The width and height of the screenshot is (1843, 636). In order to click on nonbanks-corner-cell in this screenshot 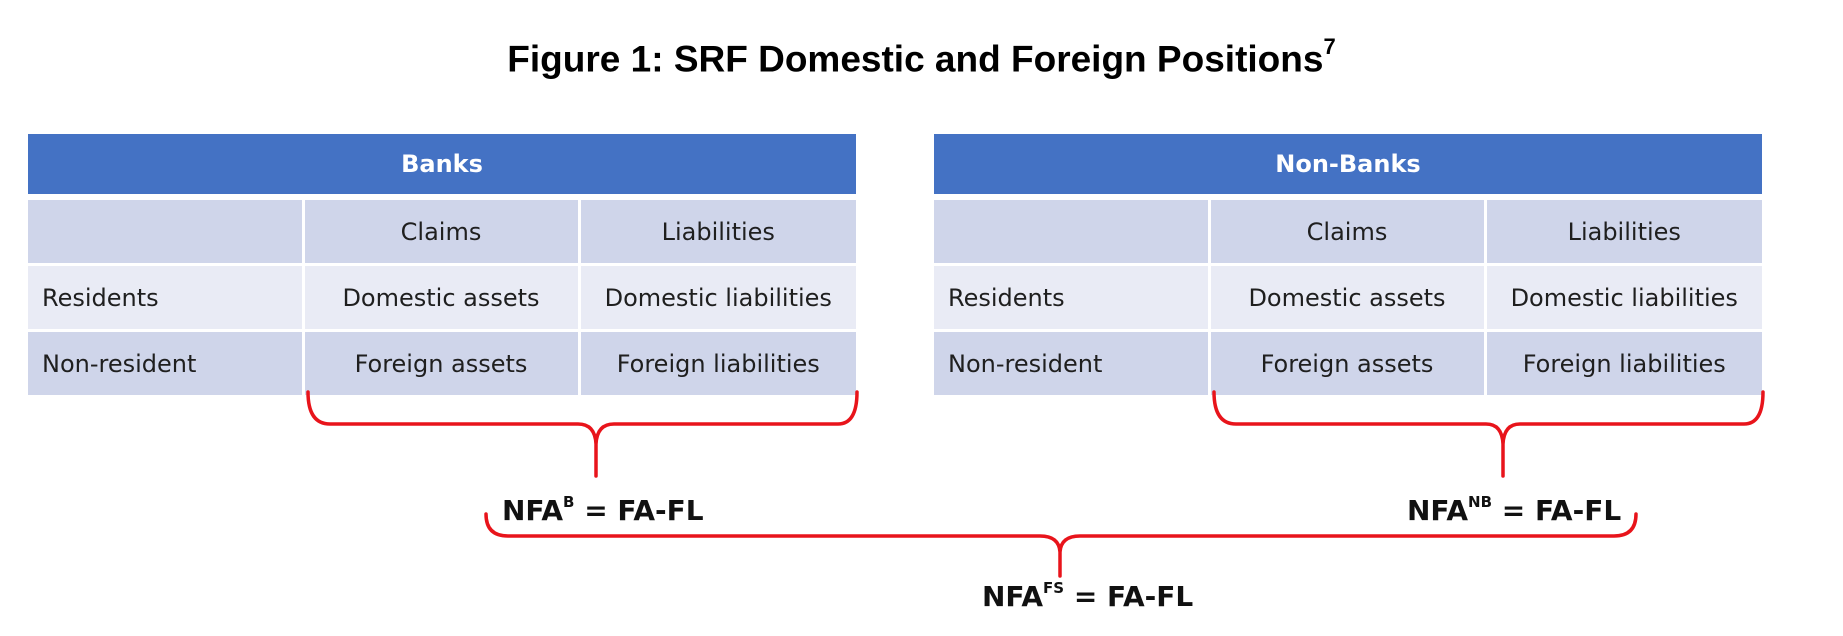, I will do `click(1071, 231)`.